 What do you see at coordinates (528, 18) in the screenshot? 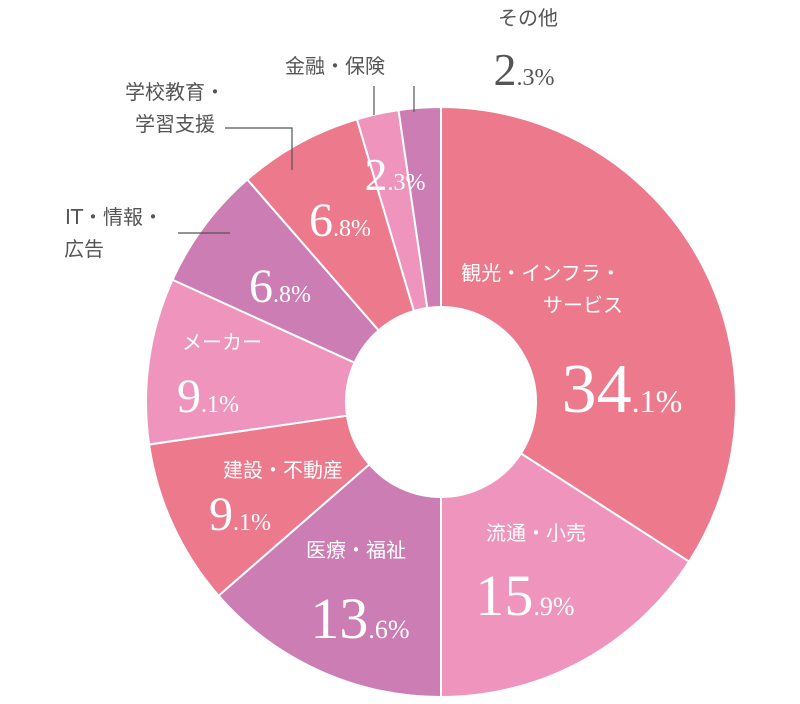
I see `category-label-9: その他` at bounding box center [528, 18].